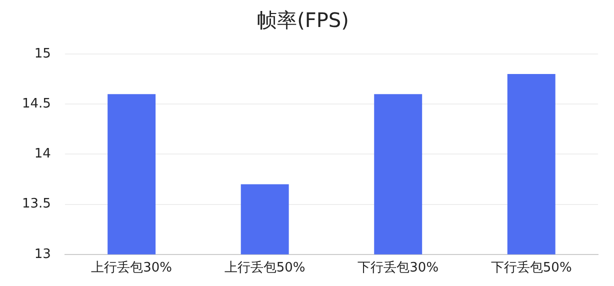 The height and width of the screenshot is (286, 614). I want to click on y-tick-label: 13.5, so click(36, 204).